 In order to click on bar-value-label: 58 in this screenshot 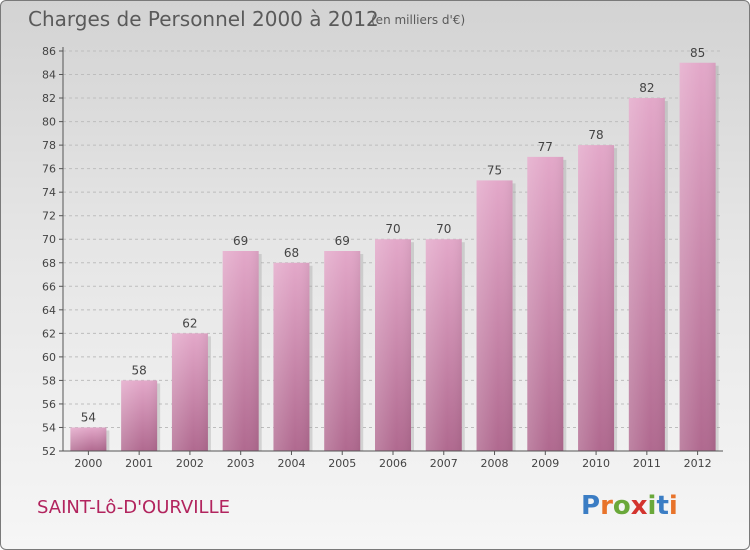, I will do `click(139, 370)`.